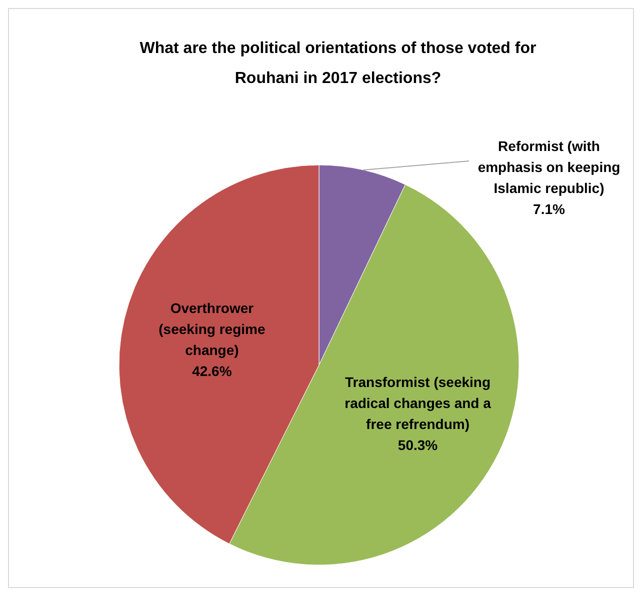 The height and width of the screenshot is (596, 642). What do you see at coordinates (418, 403) in the screenshot?
I see `slice-label: Transformist (seeking radical changes and a free refrendum)` at bounding box center [418, 403].